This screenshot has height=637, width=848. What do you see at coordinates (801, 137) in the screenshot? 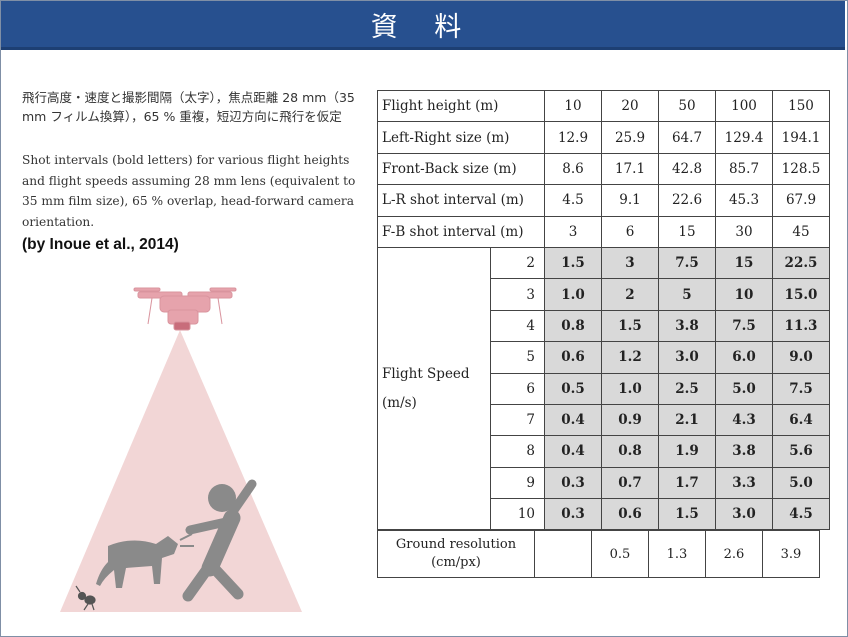
I see `table-cell: 194.1` at bounding box center [801, 137].